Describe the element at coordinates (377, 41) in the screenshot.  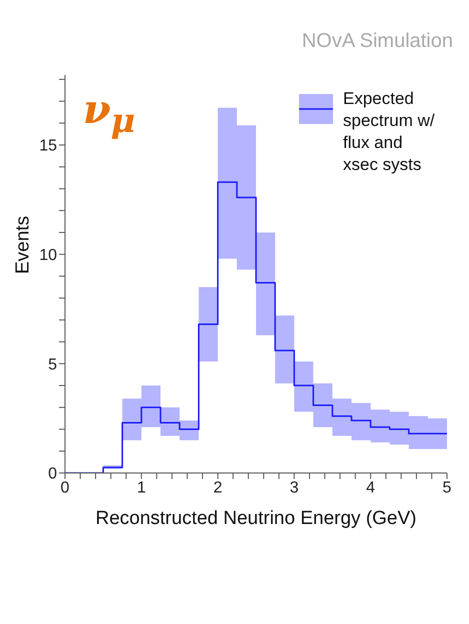
I see `text: NOvA Simulation` at that location.